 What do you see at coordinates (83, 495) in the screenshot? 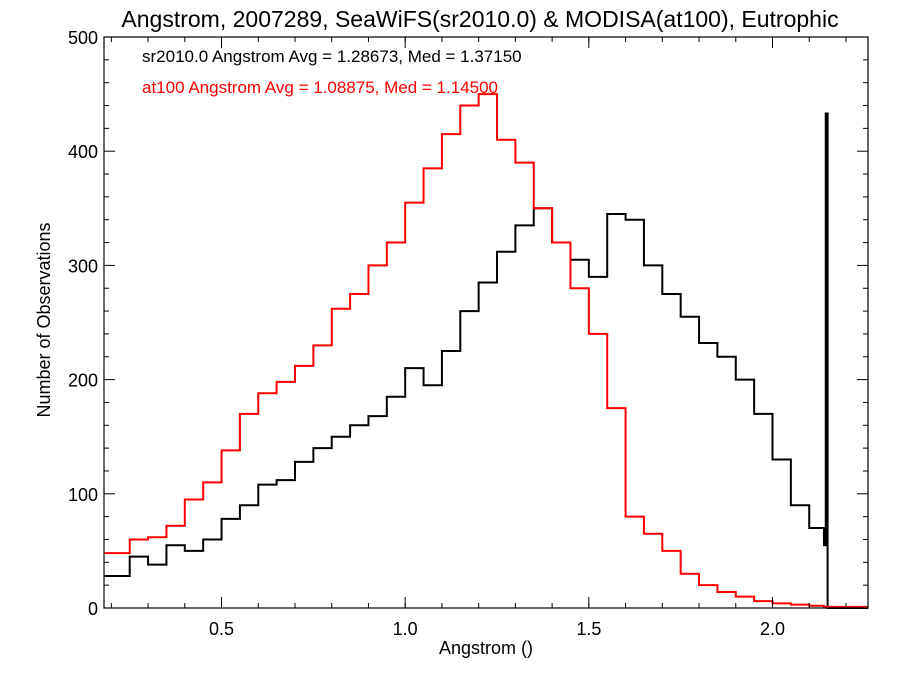
I see `y-tick-label-1: 100` at bounding box center [83, 495].